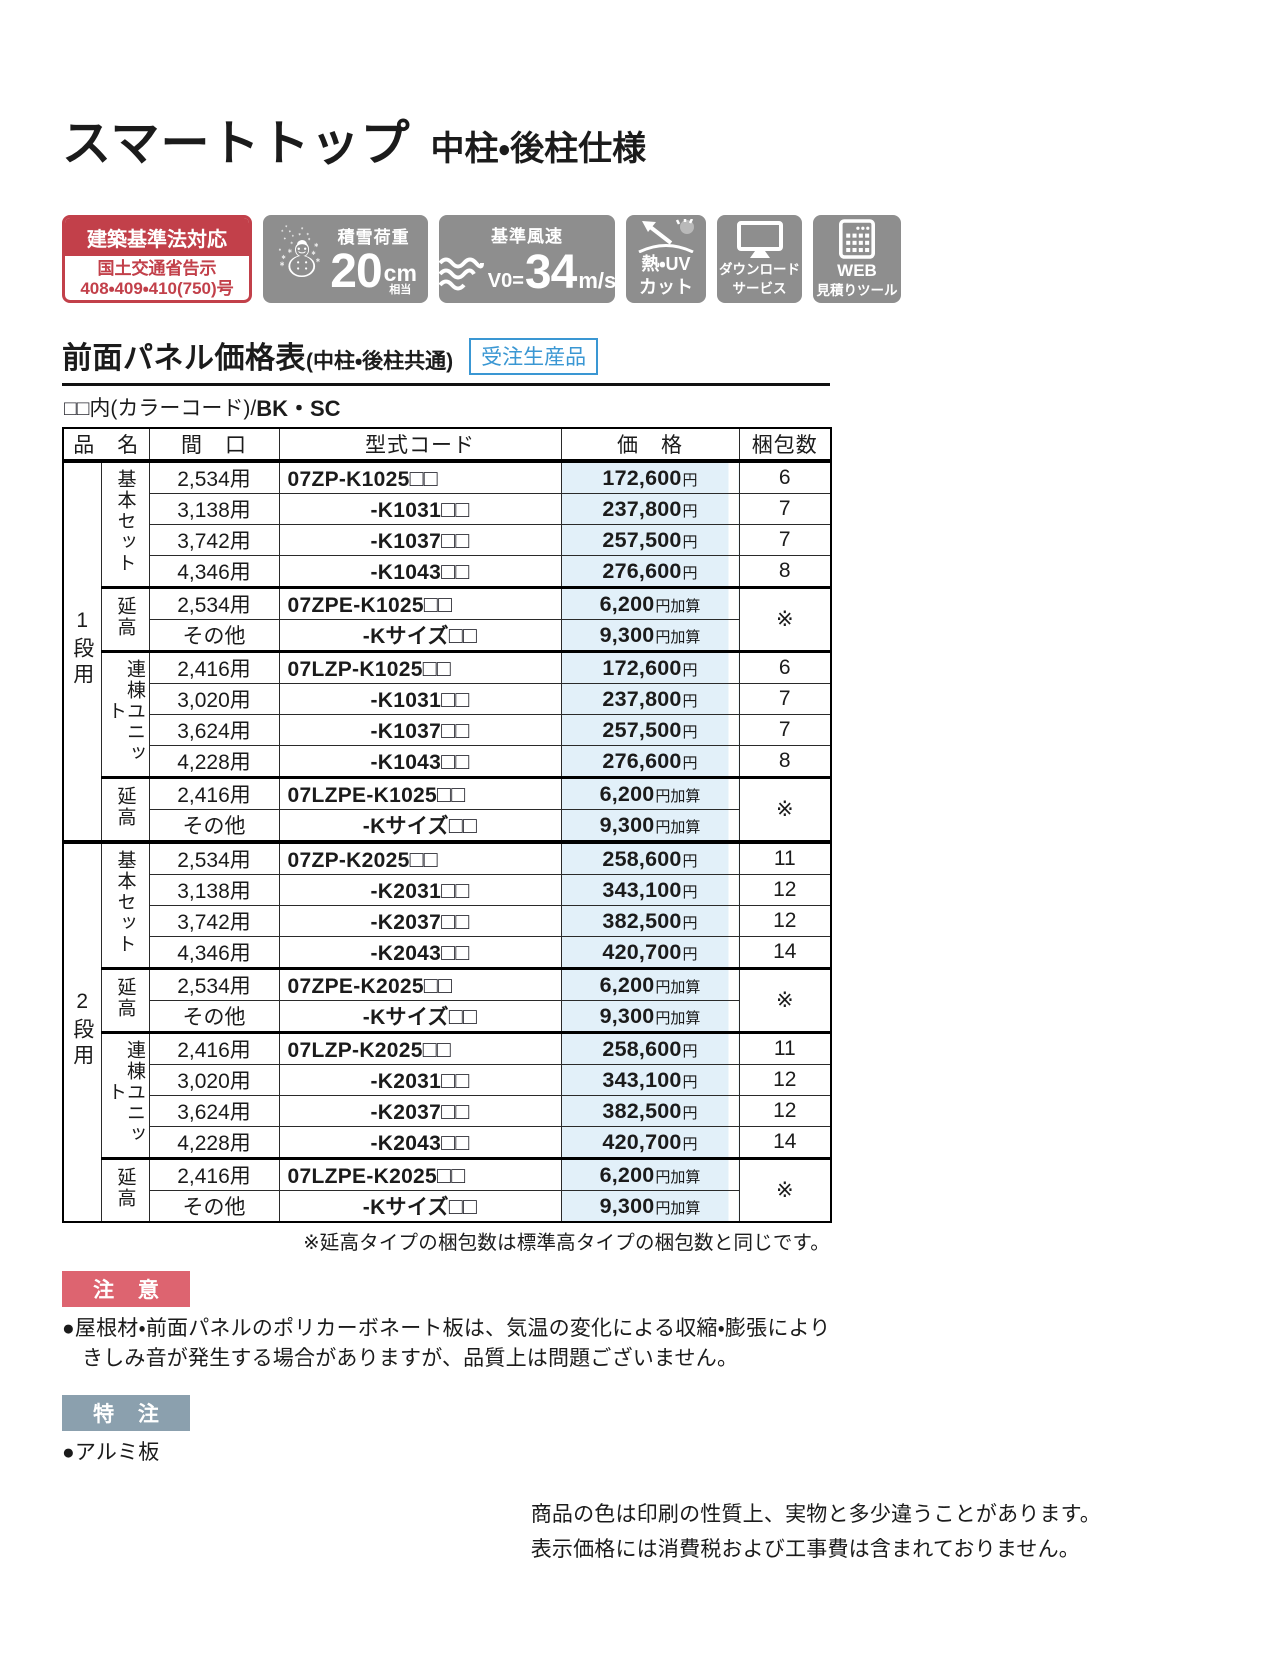  What do you see at coordinates (815, 1515) in the screenshot?
I see `disclaimer-line-1: 商品の色は印刷の性質上、実物と多少違うことがあります。` at bounding box center [815, 1515].